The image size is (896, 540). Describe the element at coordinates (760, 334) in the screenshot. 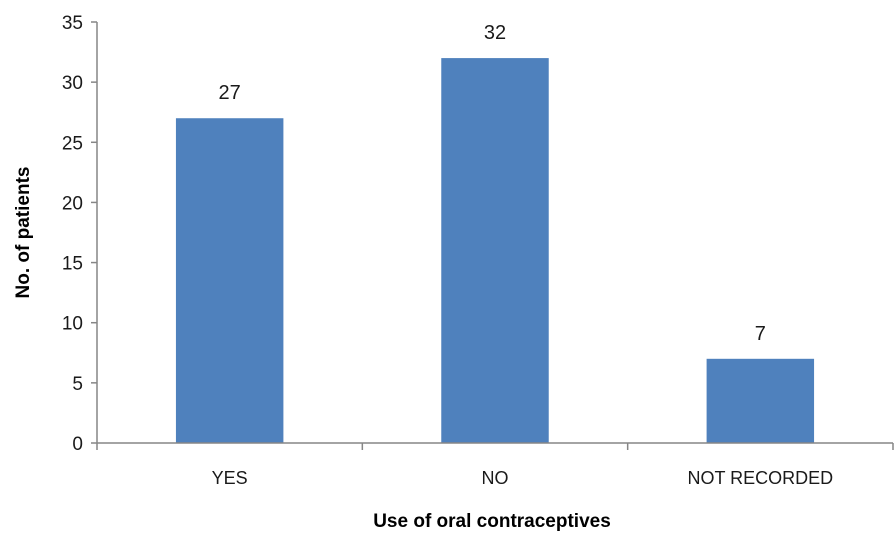

I see `data-label: 7` at that location.